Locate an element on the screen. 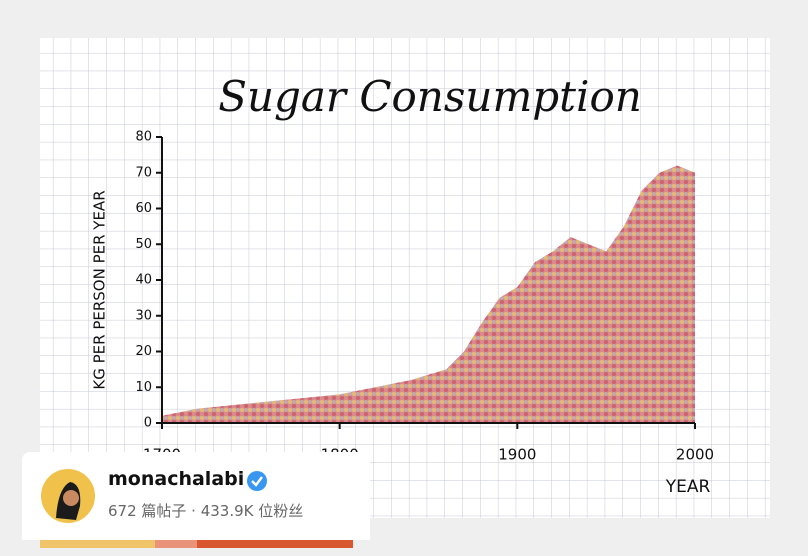  y-tick-label: 10 is located at coordinates (143, 387).